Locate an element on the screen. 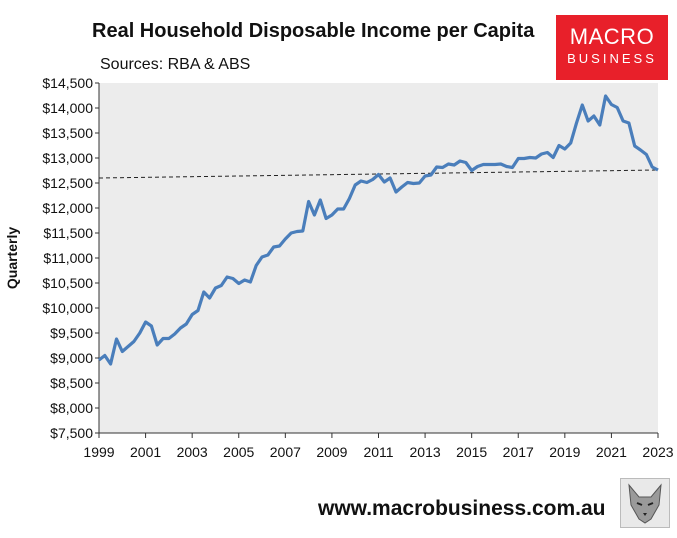  x-tick-label: 2017 is located at coordinates (518, 452).